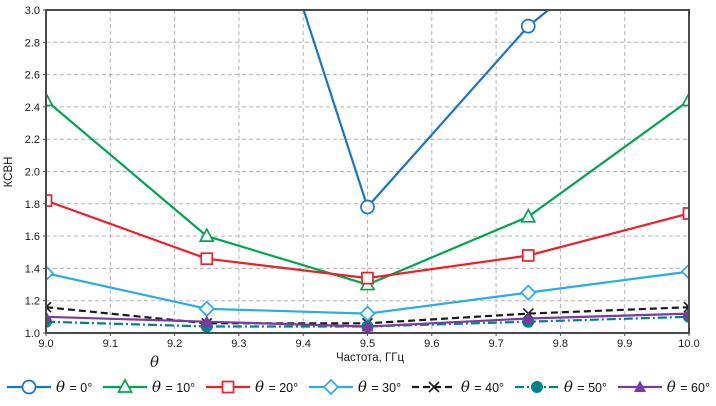 The height and width of the screenshot is (406, 716). I want to click on y-tick-label: 1.0, so click(32, 334).